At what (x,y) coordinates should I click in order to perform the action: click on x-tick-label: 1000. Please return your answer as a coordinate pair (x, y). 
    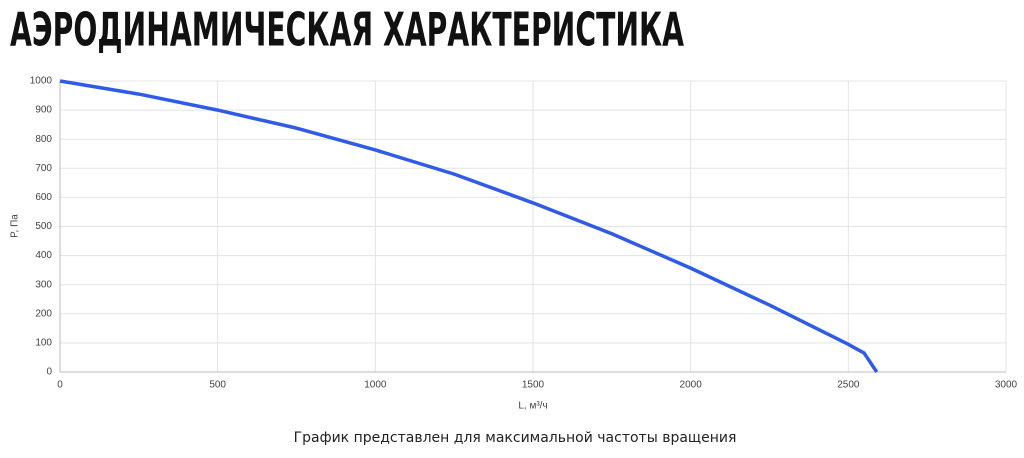
    Looking at the image, I should click on (375, 385).